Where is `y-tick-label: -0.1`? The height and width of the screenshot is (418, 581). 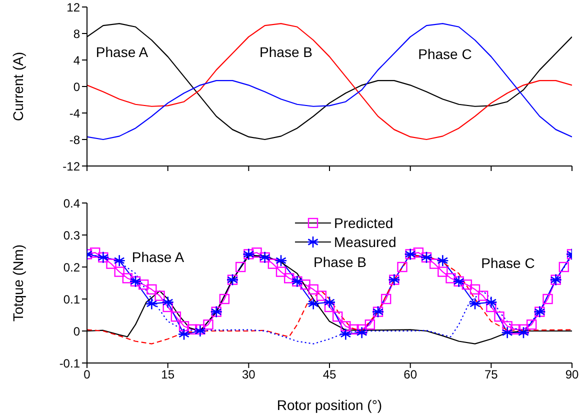 y-tick-label: -0.1 is located at coordinates (69, 363).